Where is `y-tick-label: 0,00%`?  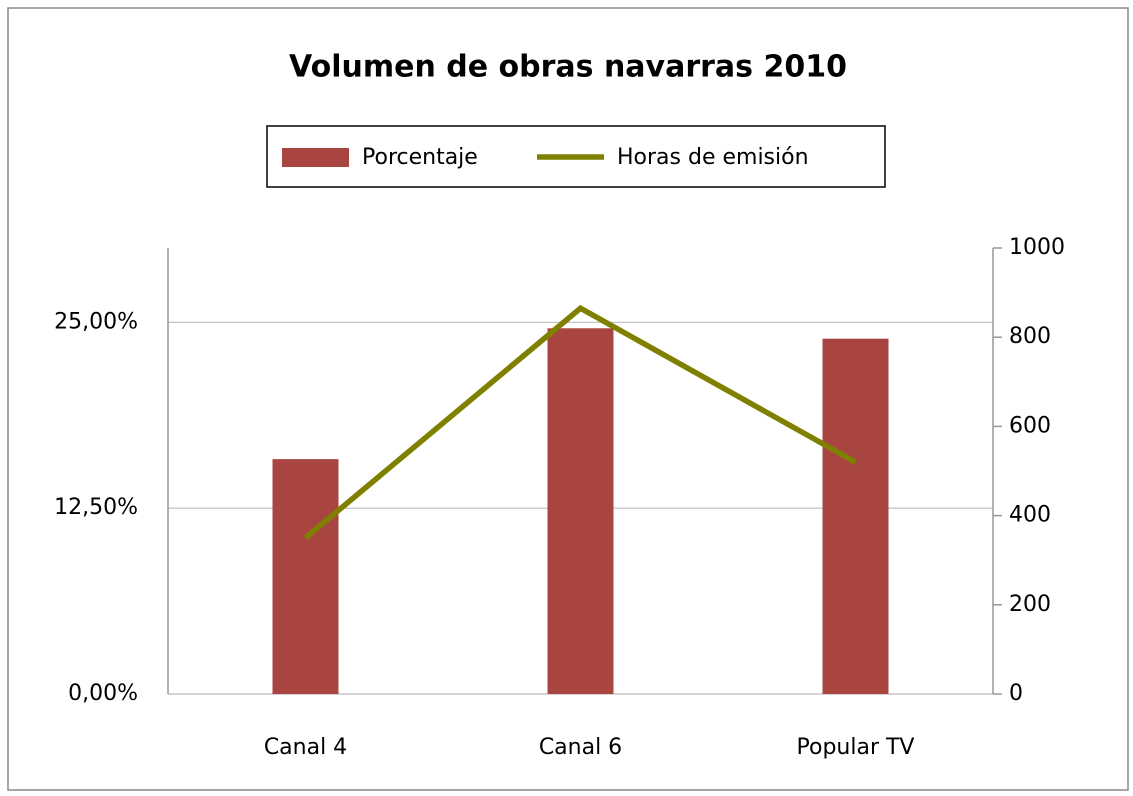 y-tick-label: 0,00% is located at coordinates (103, 693).